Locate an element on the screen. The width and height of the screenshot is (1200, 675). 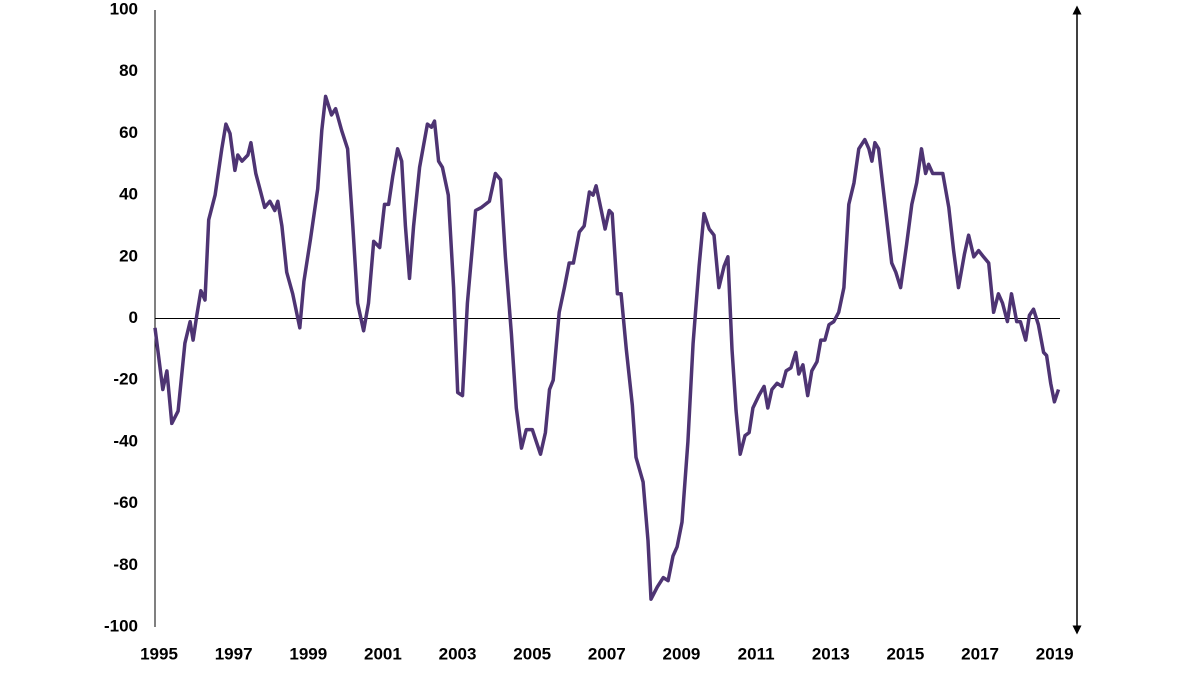
x-tick-label: 2017 is located at coordinates (980, 653).